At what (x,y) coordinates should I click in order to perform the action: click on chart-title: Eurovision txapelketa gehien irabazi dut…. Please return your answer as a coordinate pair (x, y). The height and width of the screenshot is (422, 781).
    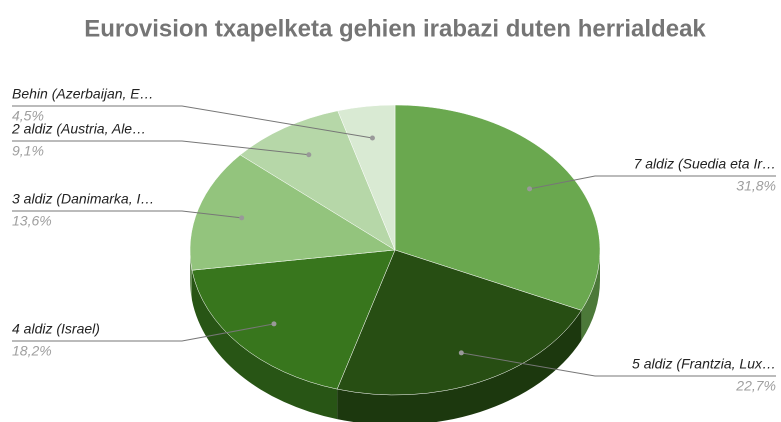
    Looking at the image, I should click on (395, 28).